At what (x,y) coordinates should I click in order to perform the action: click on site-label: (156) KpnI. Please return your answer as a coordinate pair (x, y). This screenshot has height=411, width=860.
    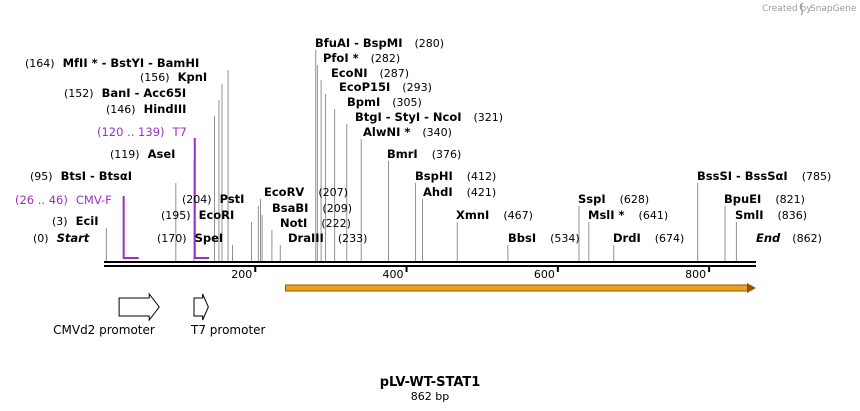
    Looking at the image, I should click on (173, 77).